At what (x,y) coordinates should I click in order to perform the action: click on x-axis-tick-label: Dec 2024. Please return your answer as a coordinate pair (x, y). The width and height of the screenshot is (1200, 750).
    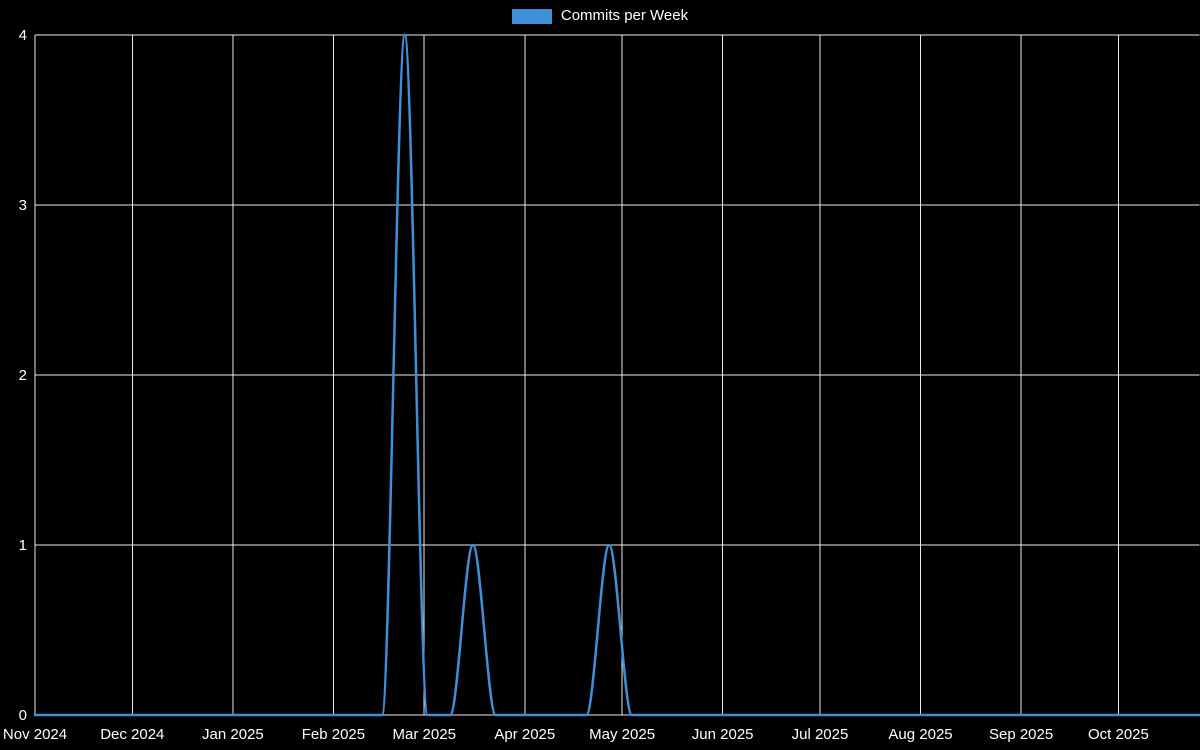
    Looking at the image, I should click on (132, 734).